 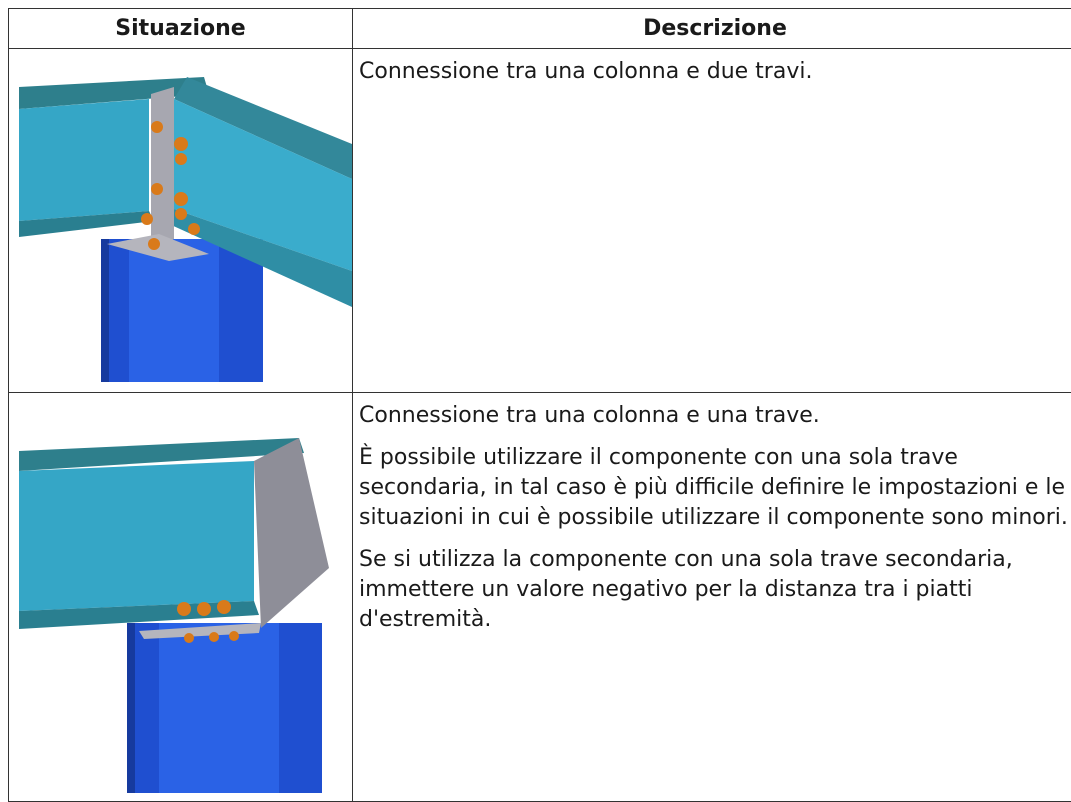 What do you see at coordinates (712, 29) in the screenshot?
I see `header-cell: Descrizione` at bounding box center [712, 29].